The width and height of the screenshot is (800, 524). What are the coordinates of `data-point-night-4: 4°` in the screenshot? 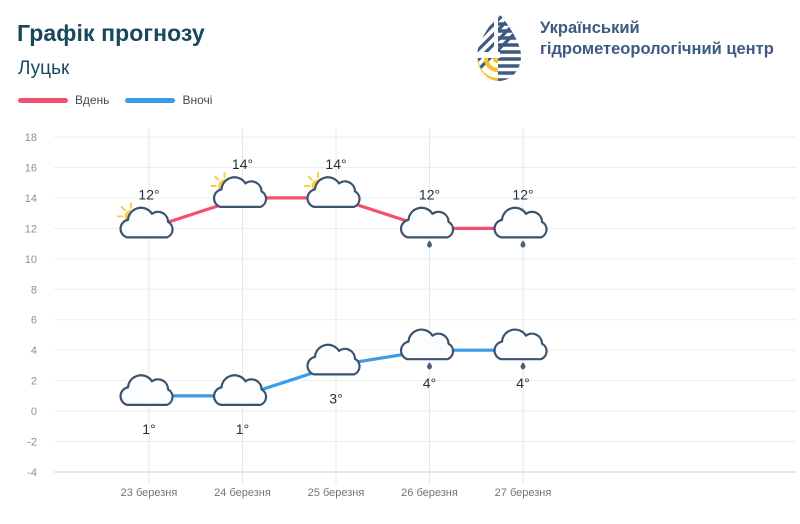 It's located at (427, 360).